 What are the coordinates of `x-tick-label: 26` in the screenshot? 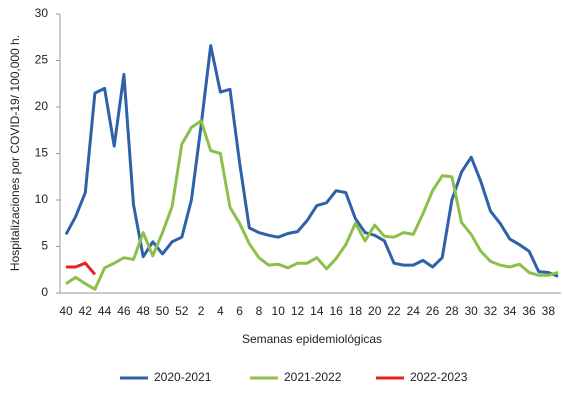 It's located at (433, 311).